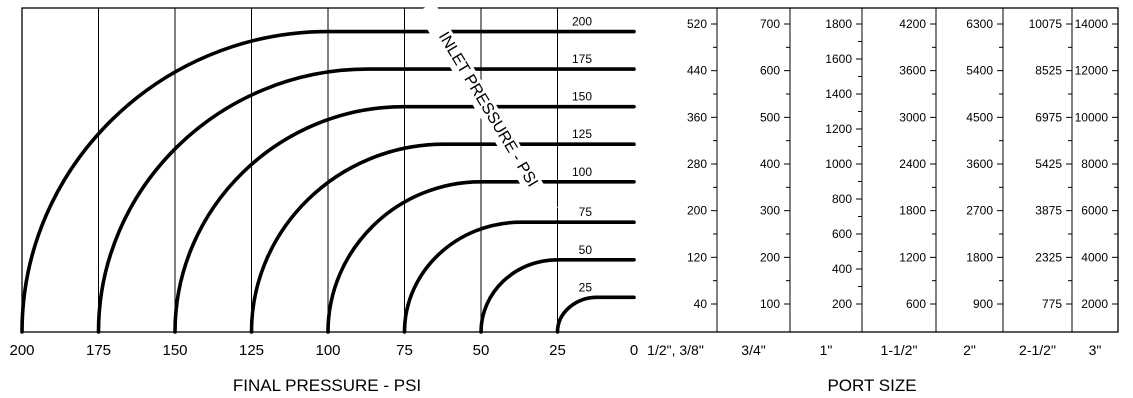  Describe the element at coordinates (826, 350) in the screenshot. I see `port-size-label: 1"` at that location.